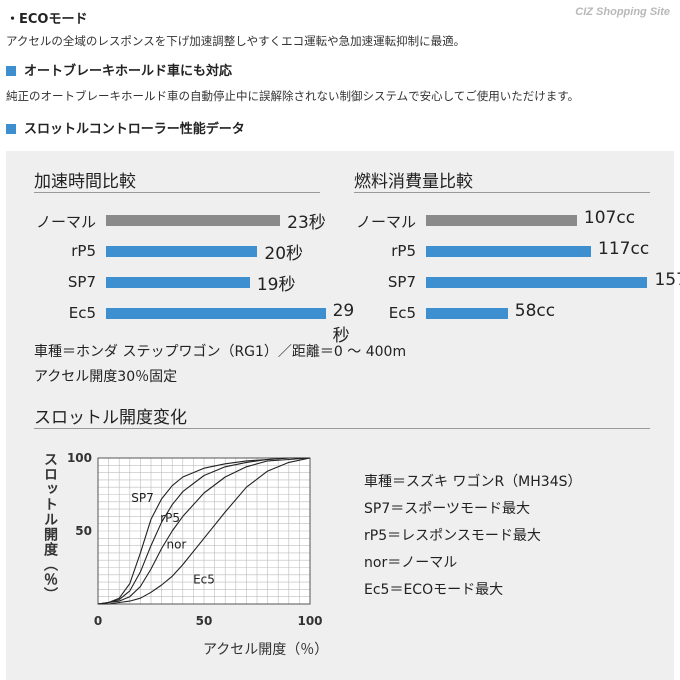 This screenshot has width=680, height=680. I want to click on perf-heading-row: スロットルコントローラー性能データ, so click(125, 127).